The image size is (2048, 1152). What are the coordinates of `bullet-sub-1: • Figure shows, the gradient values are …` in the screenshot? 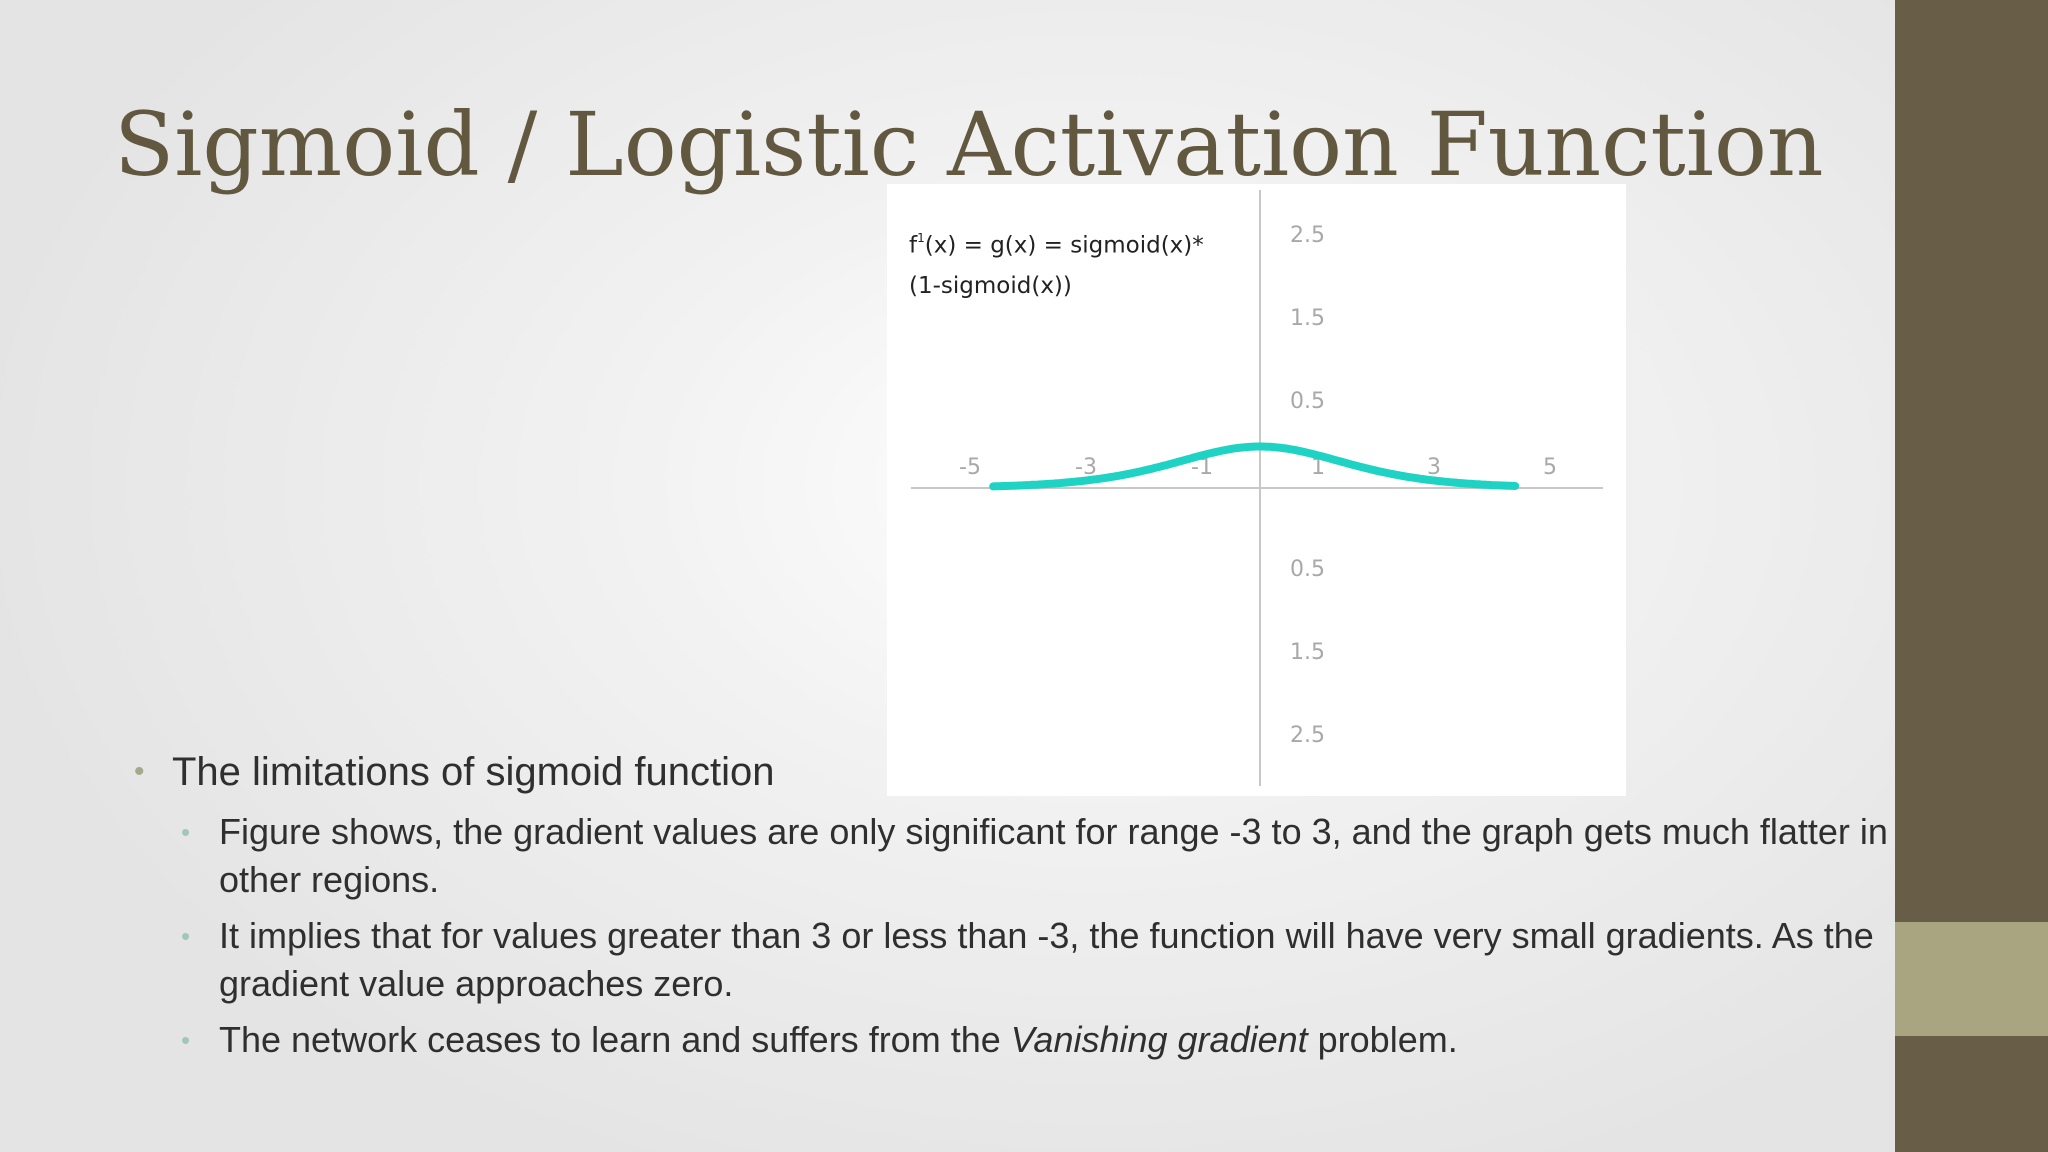 It's located at (1050, 856).